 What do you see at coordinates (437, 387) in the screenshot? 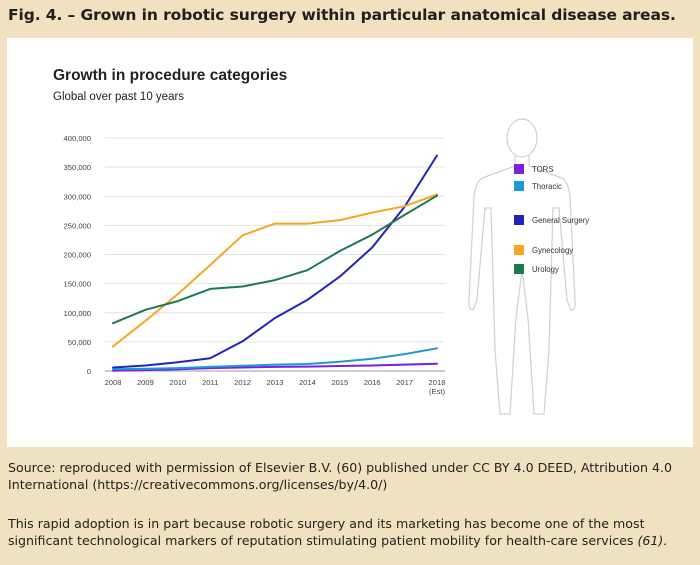
I see `x-tick-label: 2018 (Est)` at bounding box center [437, 387].